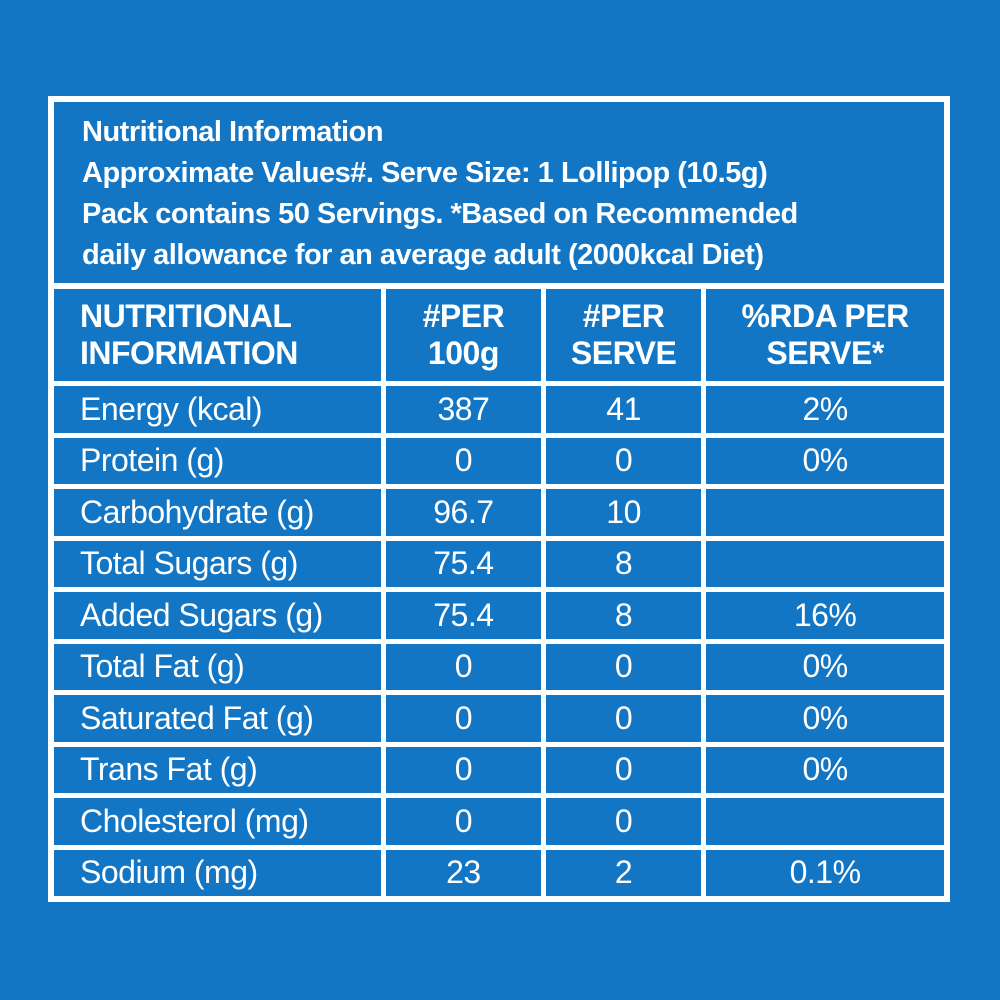  I want to click on row-energy: Energy (kcal) 387 41 2%, so click(499, 409).